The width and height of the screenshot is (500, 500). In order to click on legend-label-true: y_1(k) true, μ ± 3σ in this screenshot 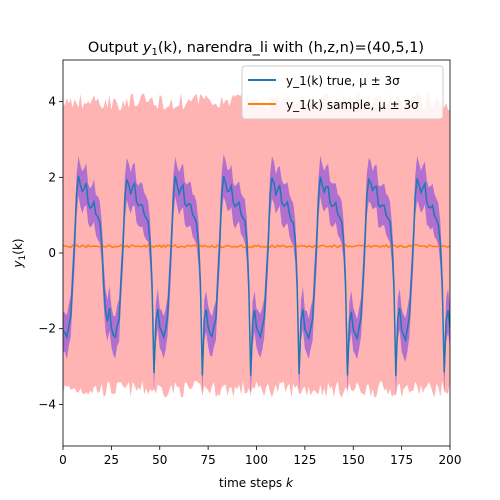, I will do `click(343, 81)`.